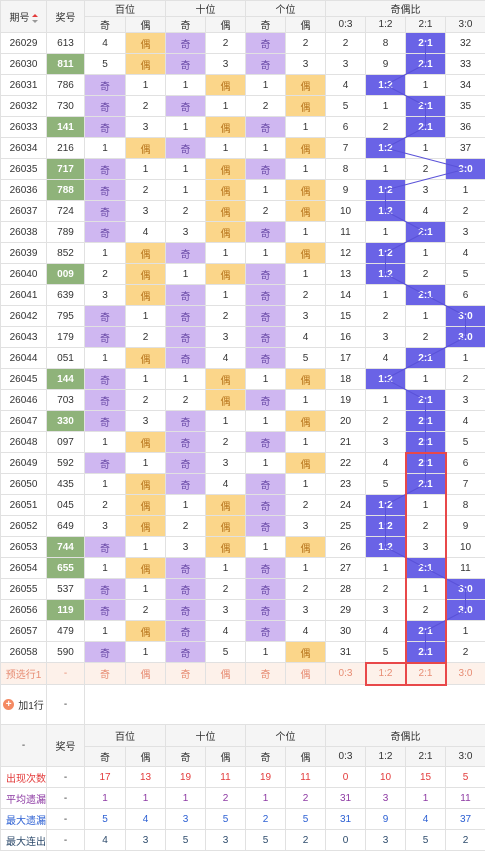 The width and height of the screenshot is (485, 855). What do you see at coordinates (23, 106) in the screenshot?
I see `issue-cell: 26032` at bounding box center [23, 106].